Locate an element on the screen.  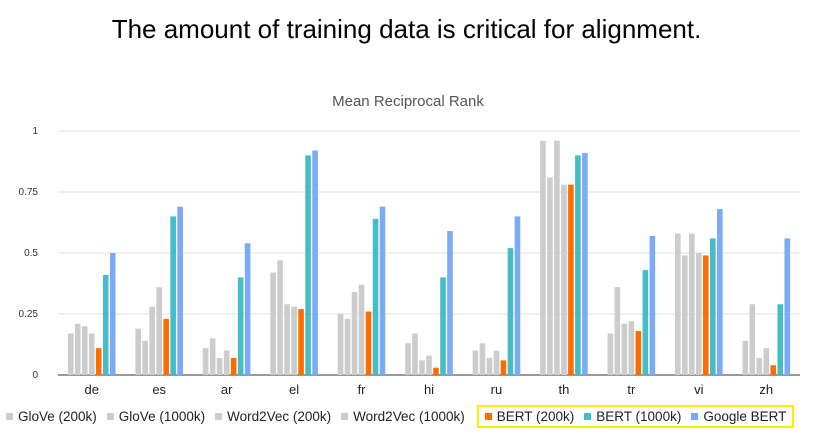
legend-label: GloVe (1000k) is located at coordinates (162, 416).